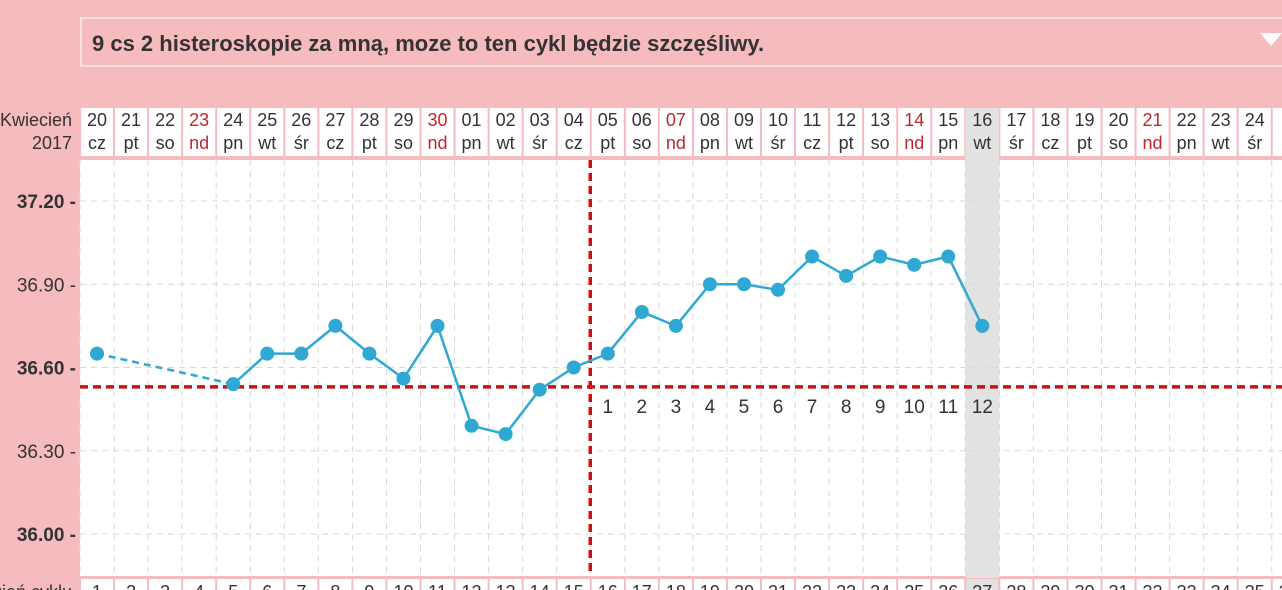 The image size is (1282, 590). Describe the element at coordinates (744, 407) in the screenshot. I see `post-ovulation-day-label: 5` at that location.